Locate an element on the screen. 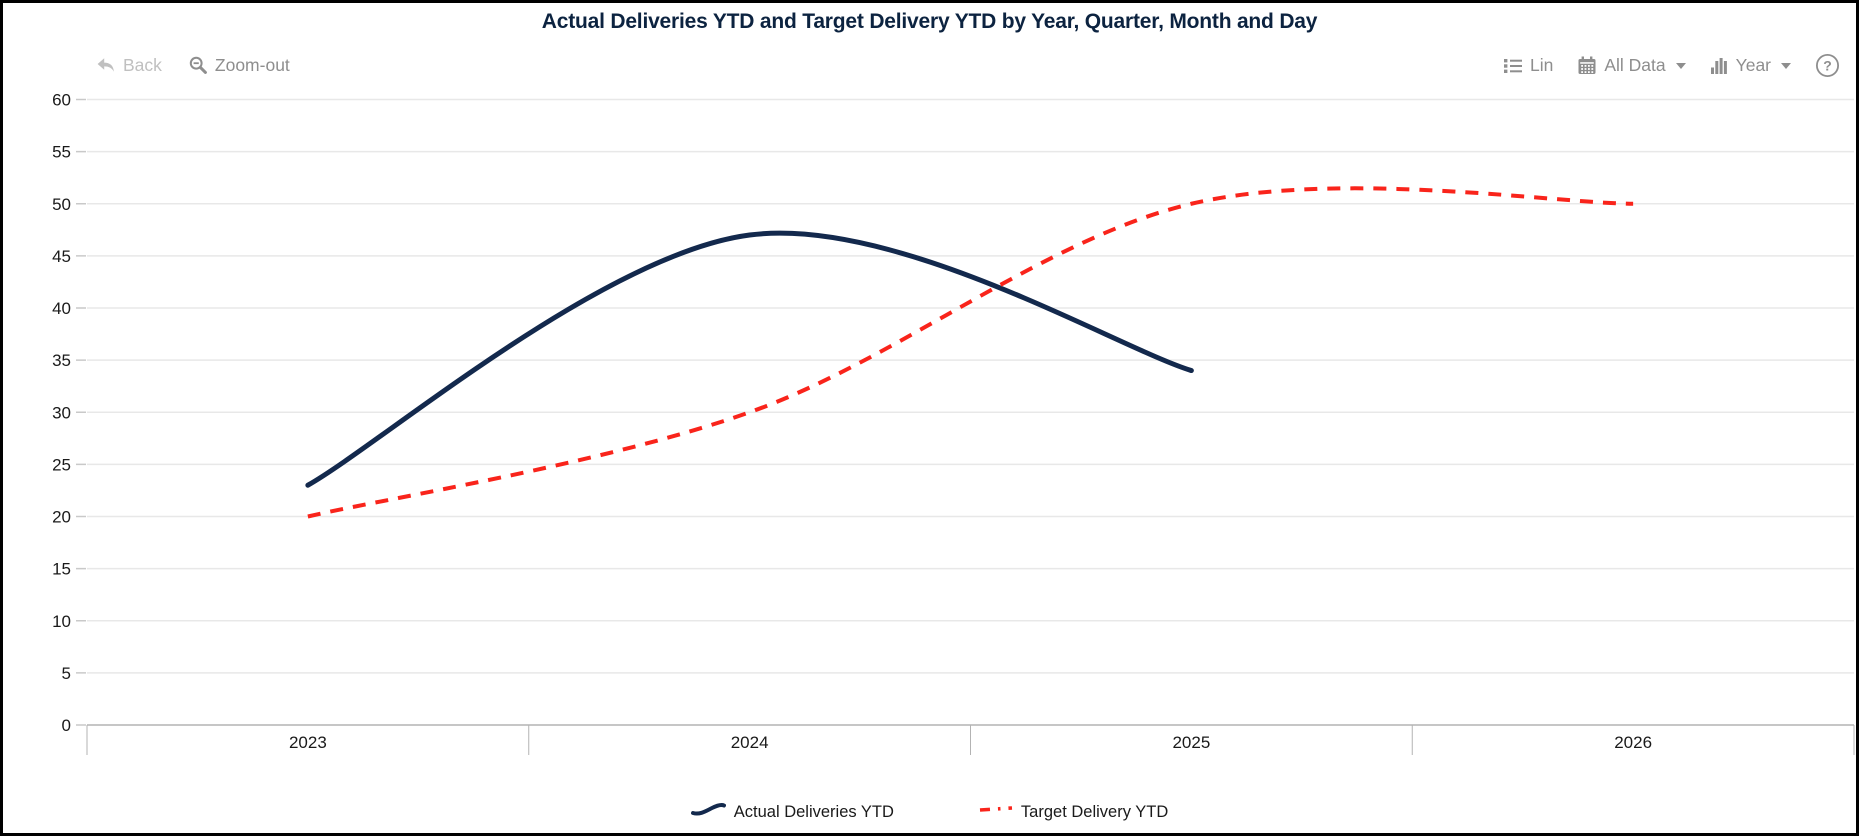  svg-text: 10 is located at coordinates (61, 621).